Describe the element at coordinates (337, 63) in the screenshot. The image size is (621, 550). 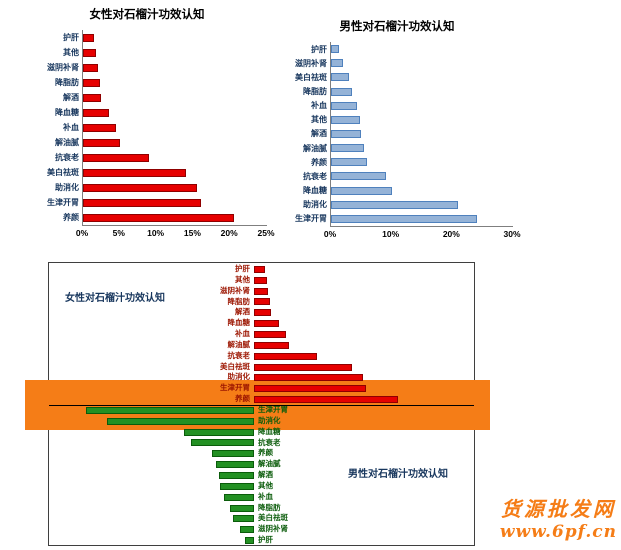
I see `bar-滋阴补肾` at that location.